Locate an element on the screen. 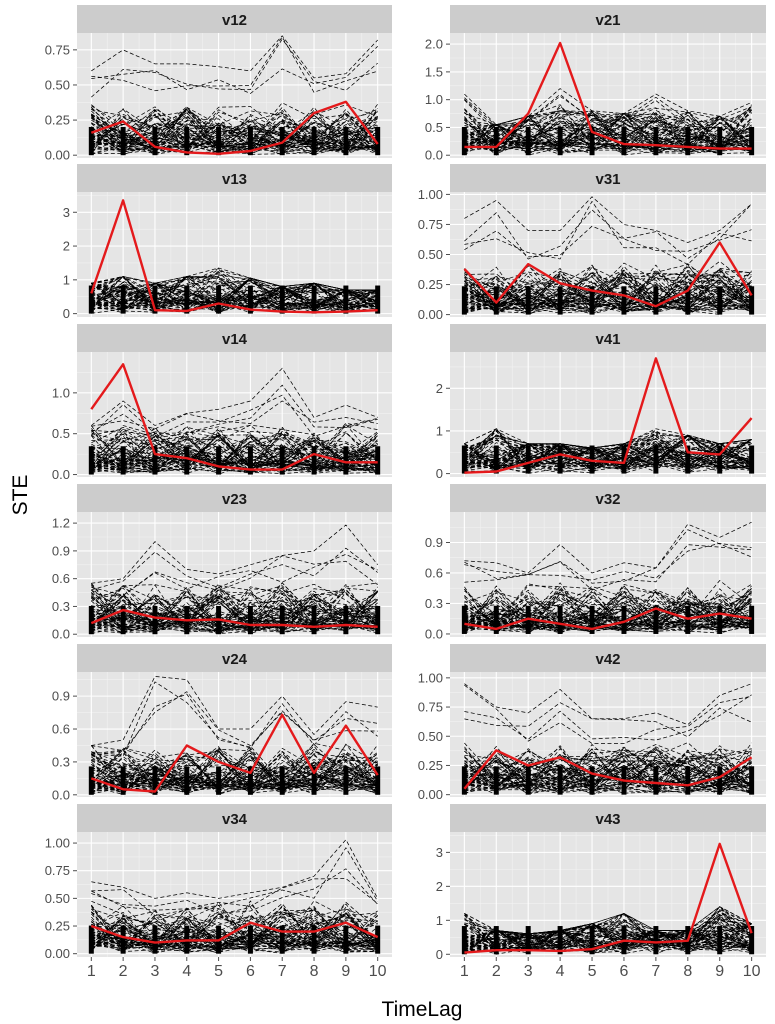 Image resolution: width=775 pixels, height=1024 pixels. y-tick-label: 0.9 is located at coordinates (61, 550).